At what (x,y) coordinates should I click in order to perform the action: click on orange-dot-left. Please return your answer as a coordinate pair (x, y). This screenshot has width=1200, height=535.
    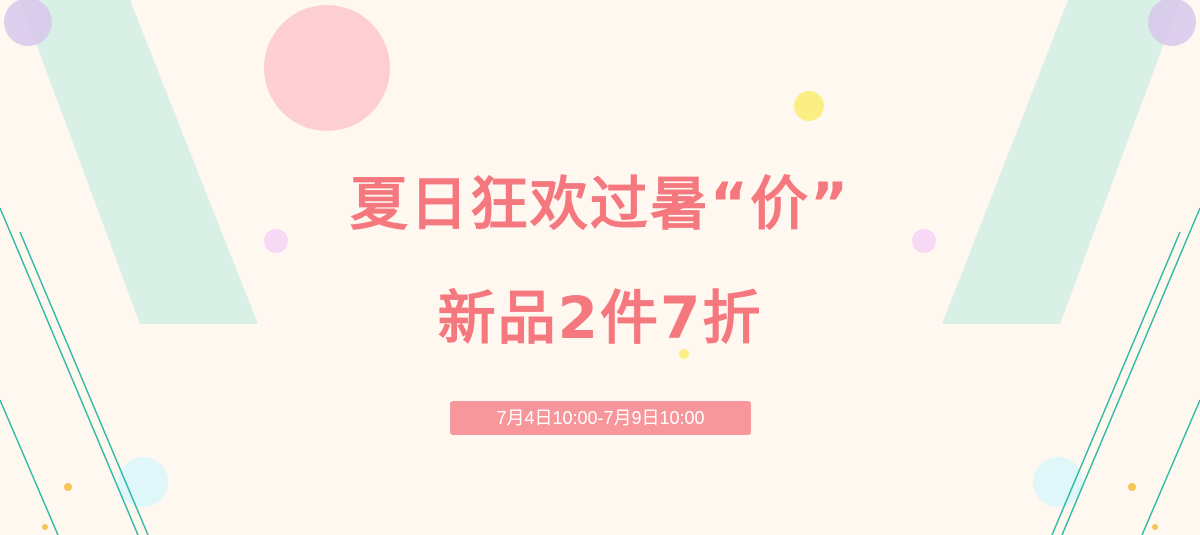
    Looking at the image, I should click on (68, 487).